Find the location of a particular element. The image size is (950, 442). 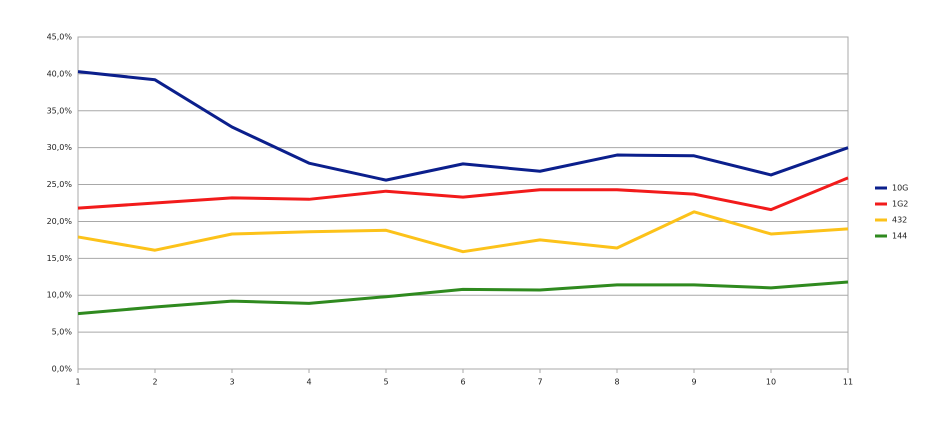

x-tick-label: 7 is located at coordinates (539, 382).